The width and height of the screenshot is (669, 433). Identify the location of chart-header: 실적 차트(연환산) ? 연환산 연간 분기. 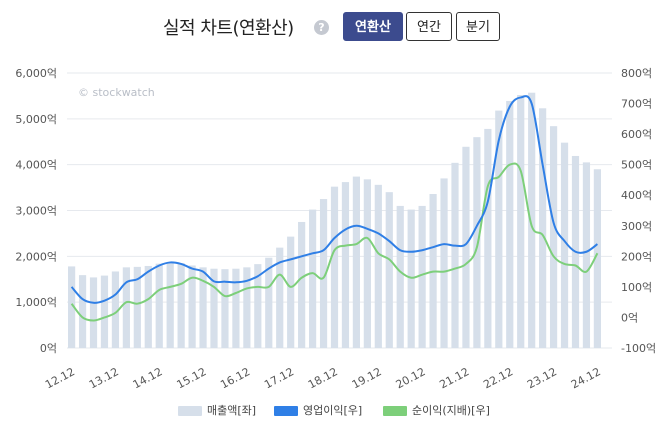
(334, 25).